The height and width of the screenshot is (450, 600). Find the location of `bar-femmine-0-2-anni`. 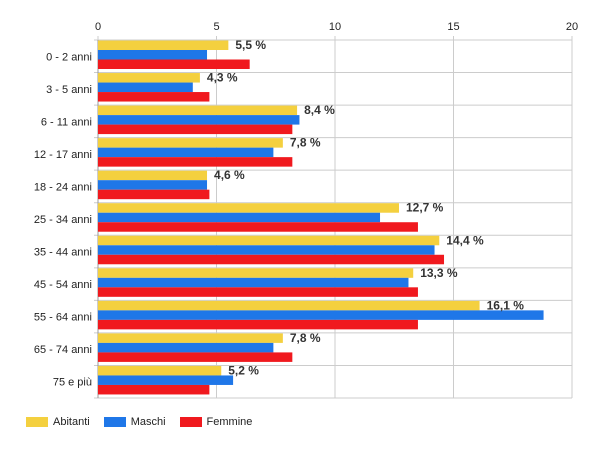

bar-femmine-0-2-anni is located at coordinates (174, 64).